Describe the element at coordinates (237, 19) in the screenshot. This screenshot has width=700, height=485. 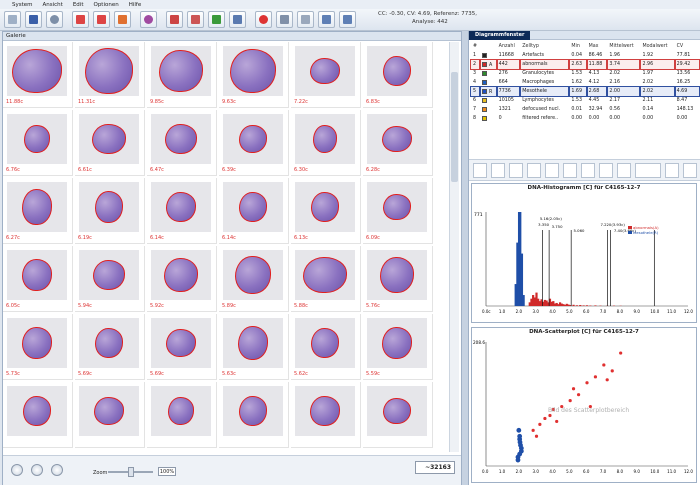
I see `export-button` at that location.